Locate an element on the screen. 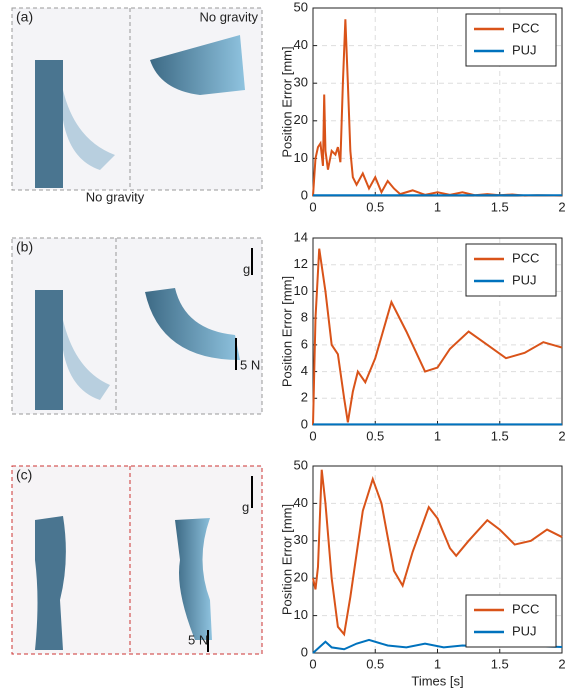 This screenshot has height=694, width=580. panel-label: (b) is located at coordinates (24, 247).